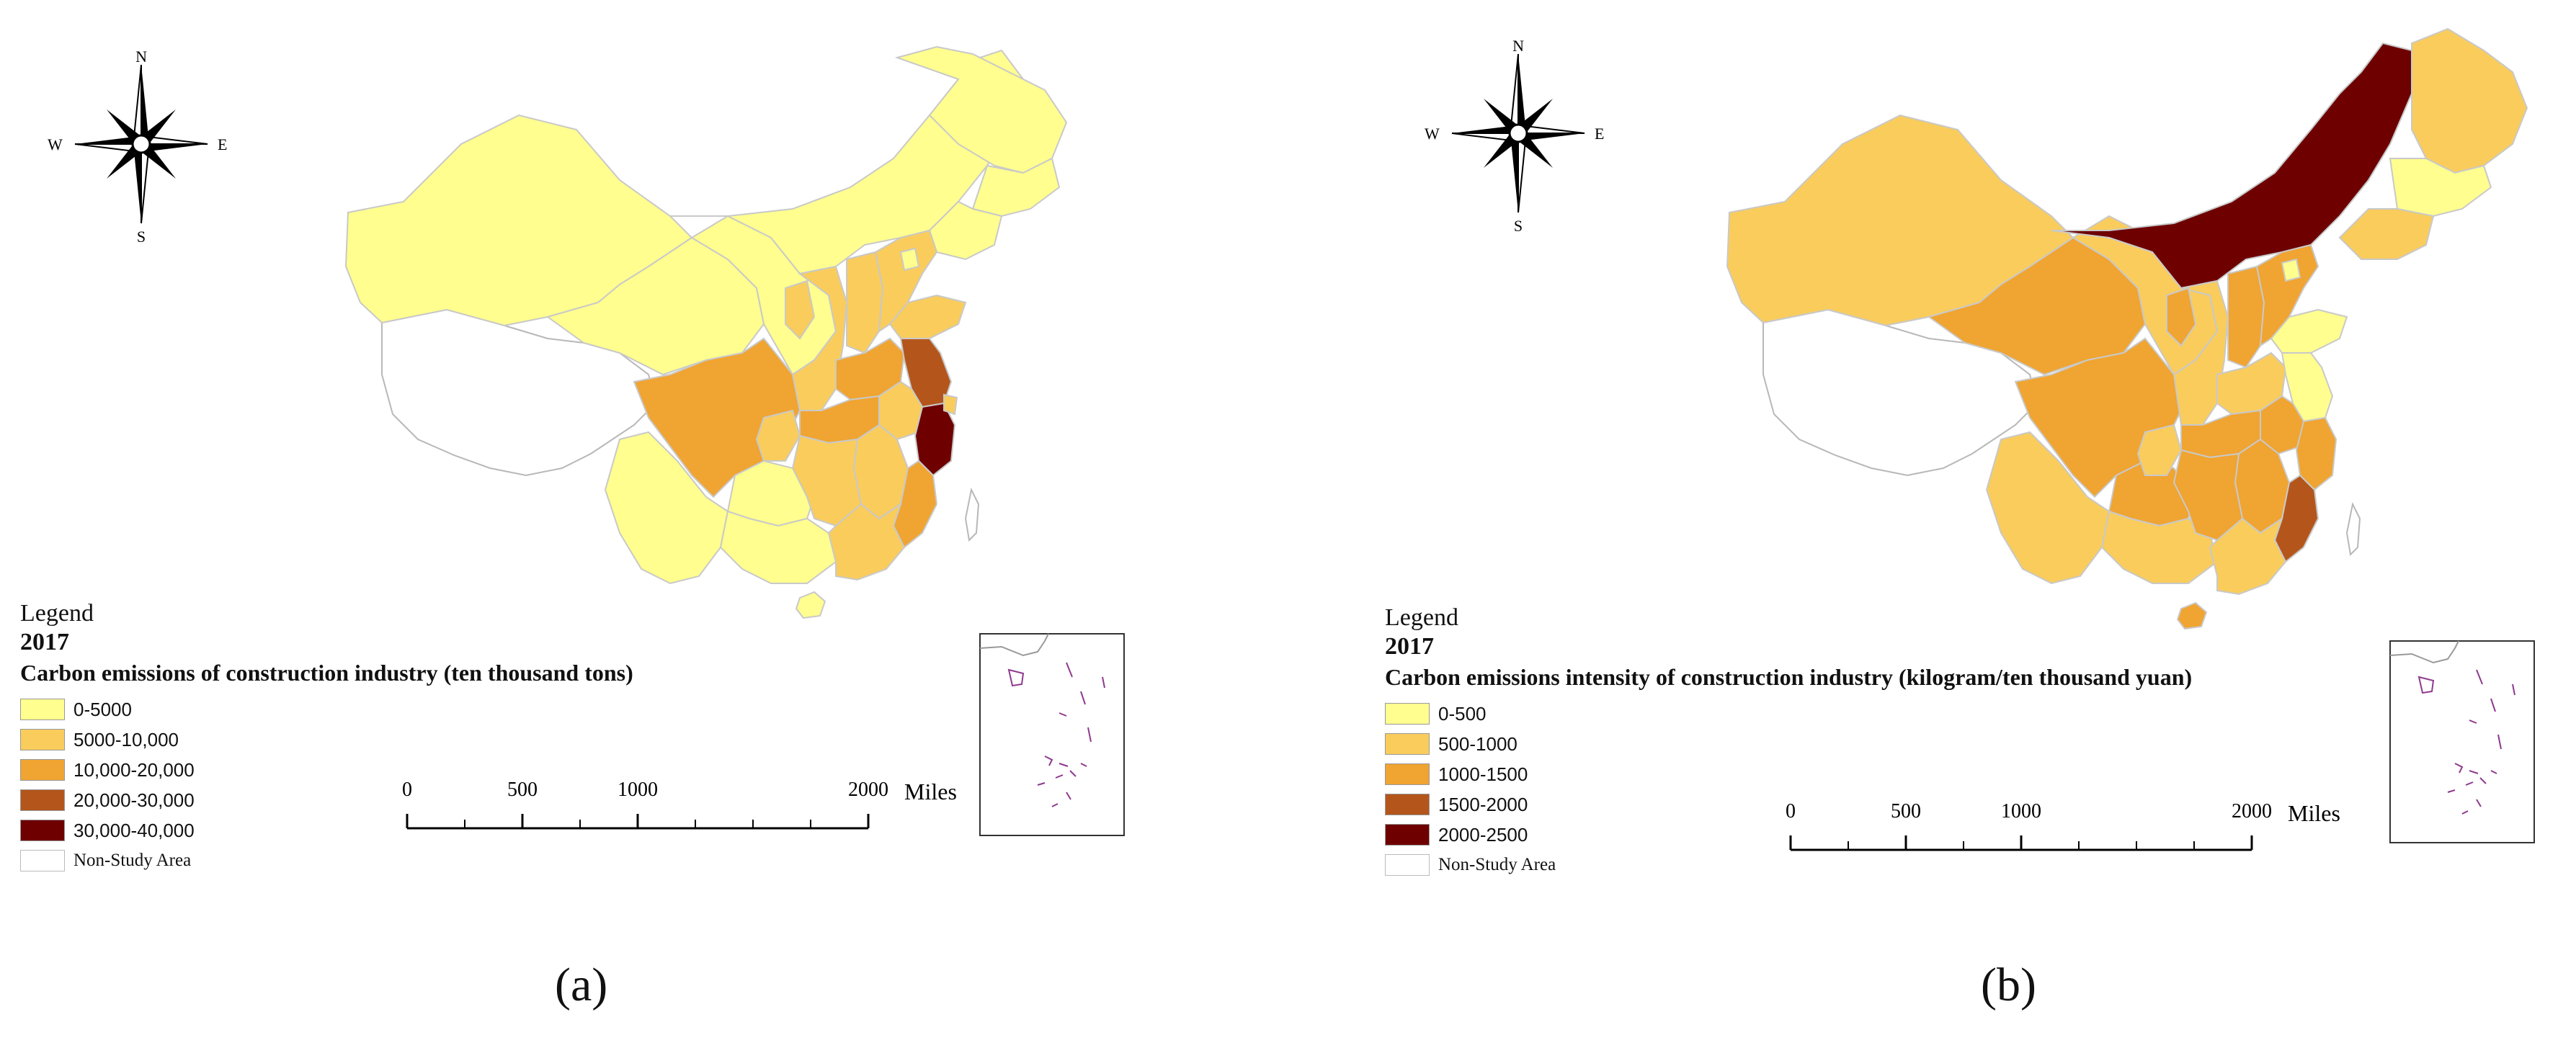  Describe the element at coordinates (581, 985) in the screenshot. I see `panel-label-a: (a)` at that location.